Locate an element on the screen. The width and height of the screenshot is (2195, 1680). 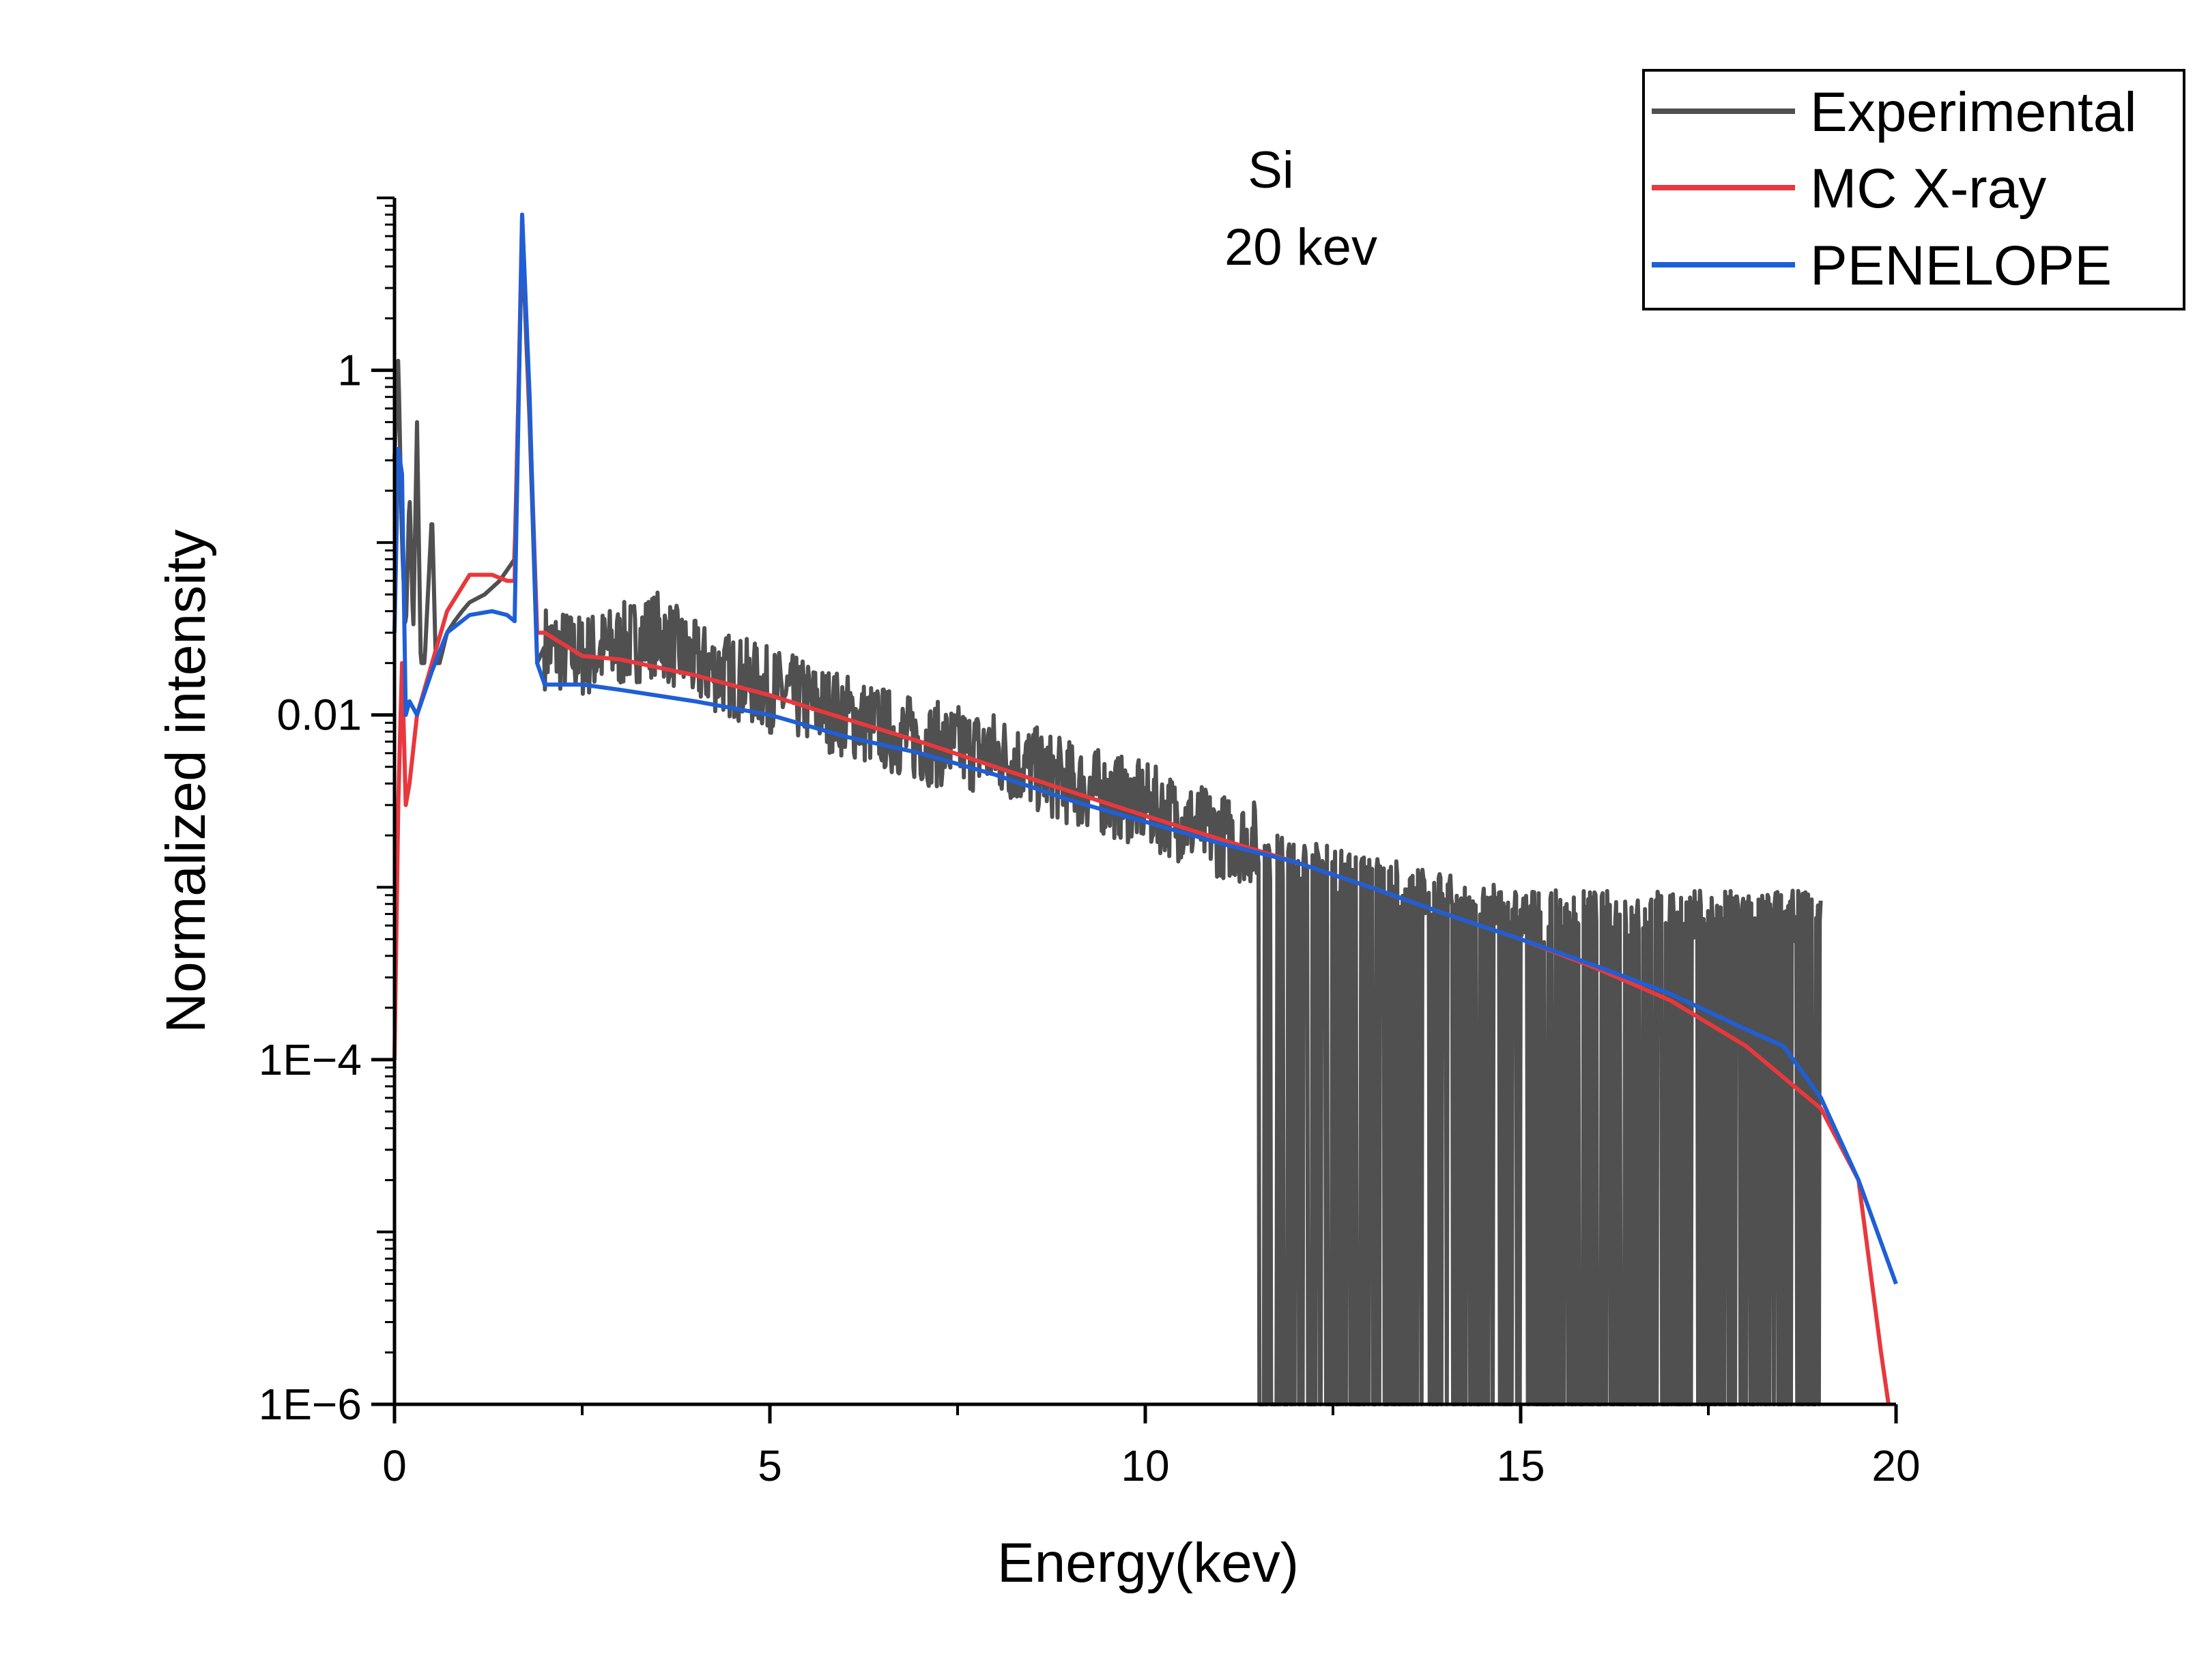
x-axis-title: Energy(kev) is located at coordinates (1148, 1563).